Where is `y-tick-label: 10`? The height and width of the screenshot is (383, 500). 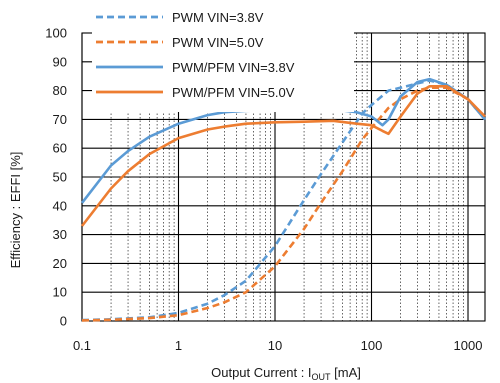
y-tick-label: 10 is located at coordinates (60, 292).